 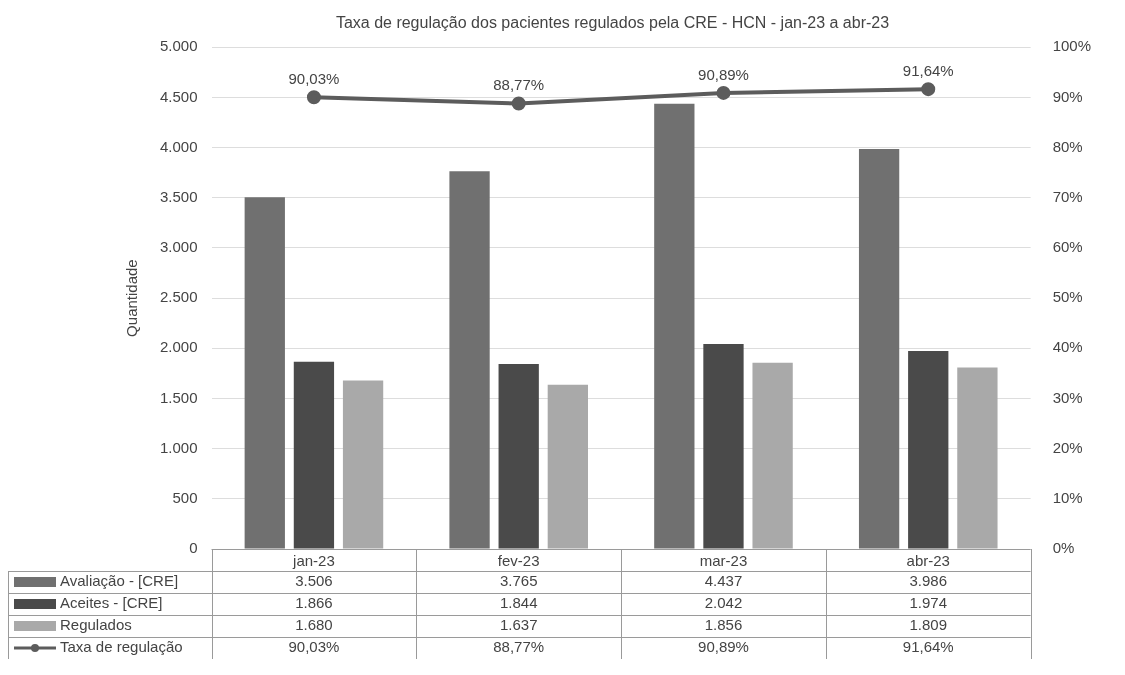 What do you see at coordinates (518, 561) in the screenshot?
I see `x-tick-label: fev-23` at bounding box center [518, 561].